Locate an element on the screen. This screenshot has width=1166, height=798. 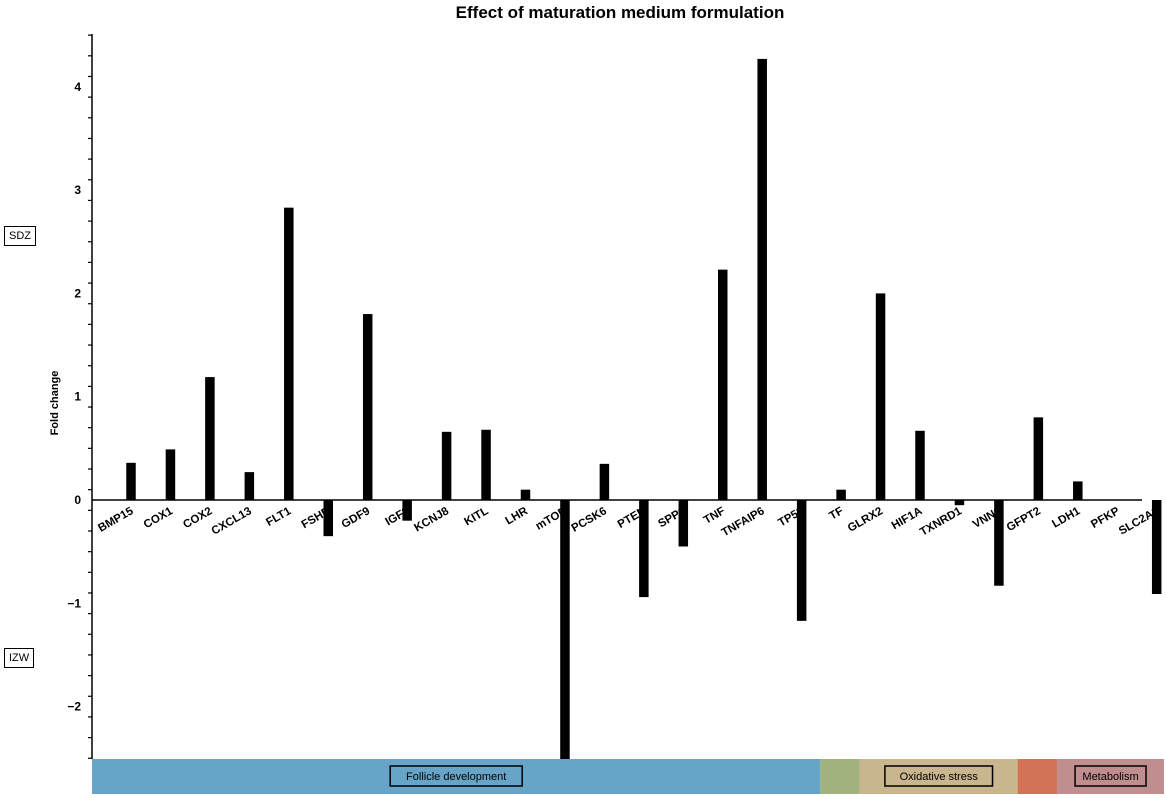
bar-kcnj8 is located at coordinates (446, 465).